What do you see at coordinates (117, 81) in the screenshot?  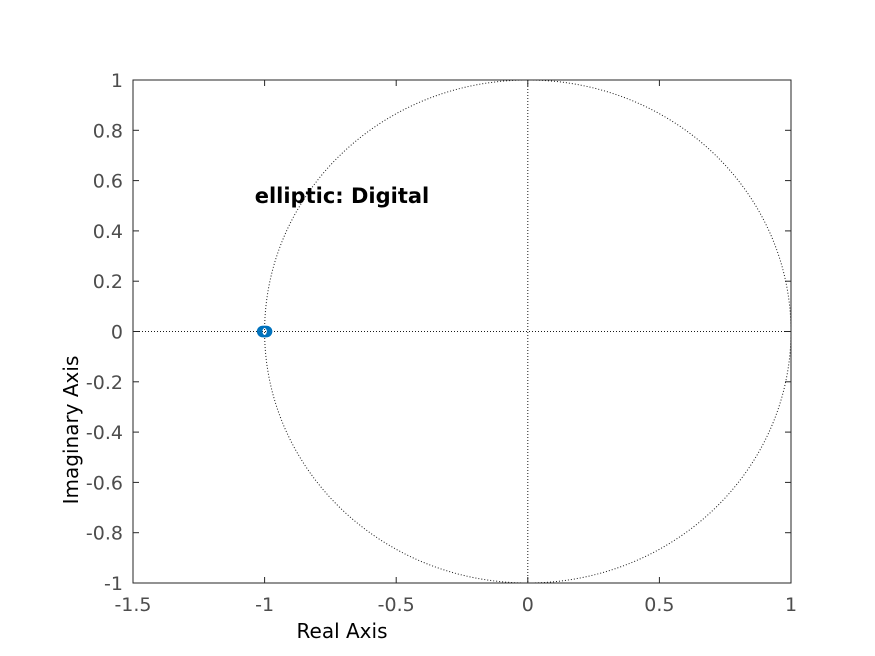 I see `y-tick-label: 1` at bounding box center [117, 81].